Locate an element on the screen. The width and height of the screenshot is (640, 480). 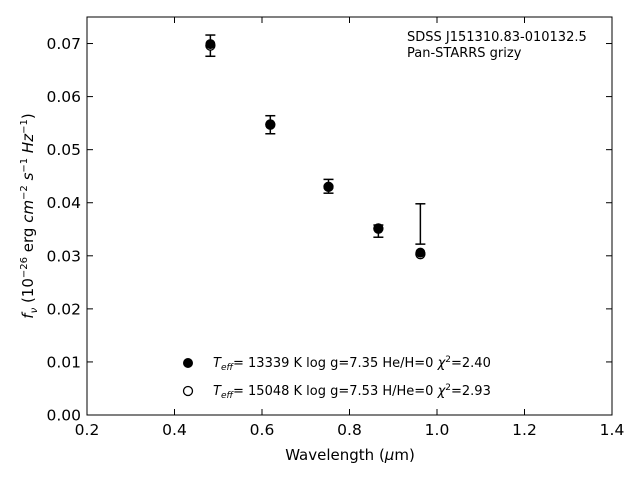
x-tick-label: 0.6 is located at coordinates (262, 430).